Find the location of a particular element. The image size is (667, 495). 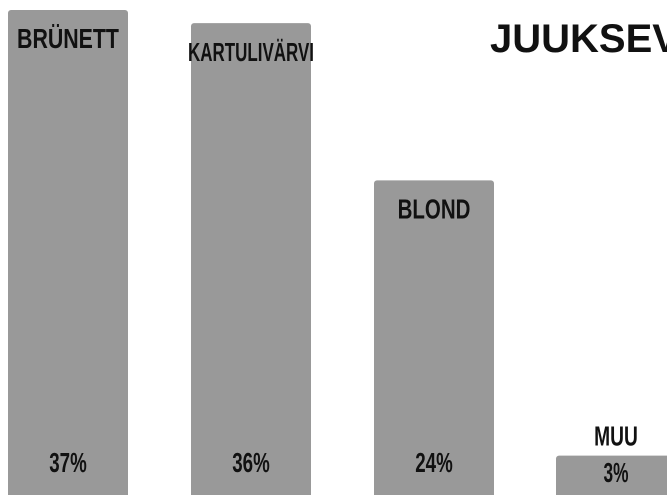

category-label-blond: BLOND is located at coordinates (434, 208).